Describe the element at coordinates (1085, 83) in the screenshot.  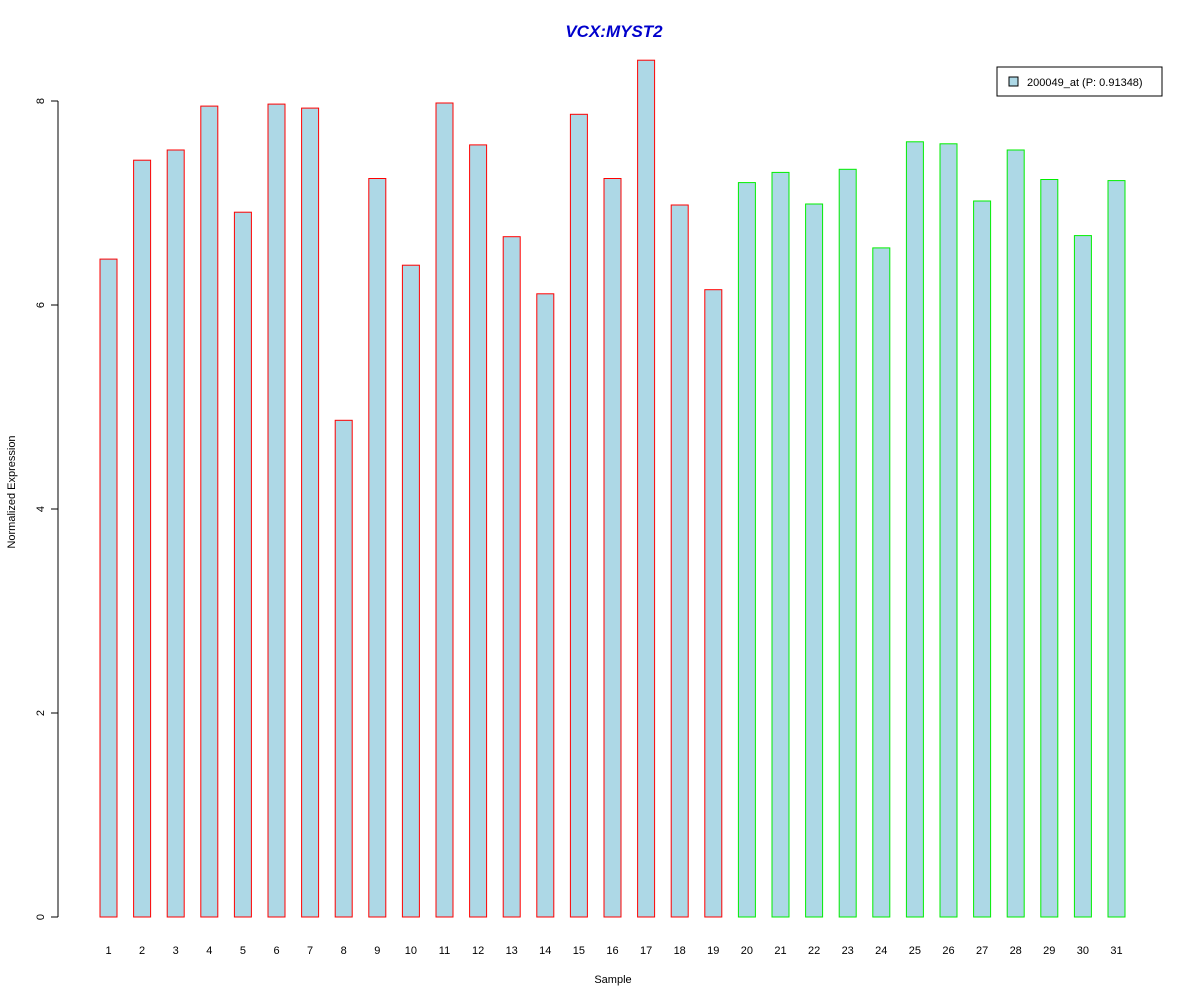
I see `legend-entry: 200049_at (P: 0.91348)` at that location.